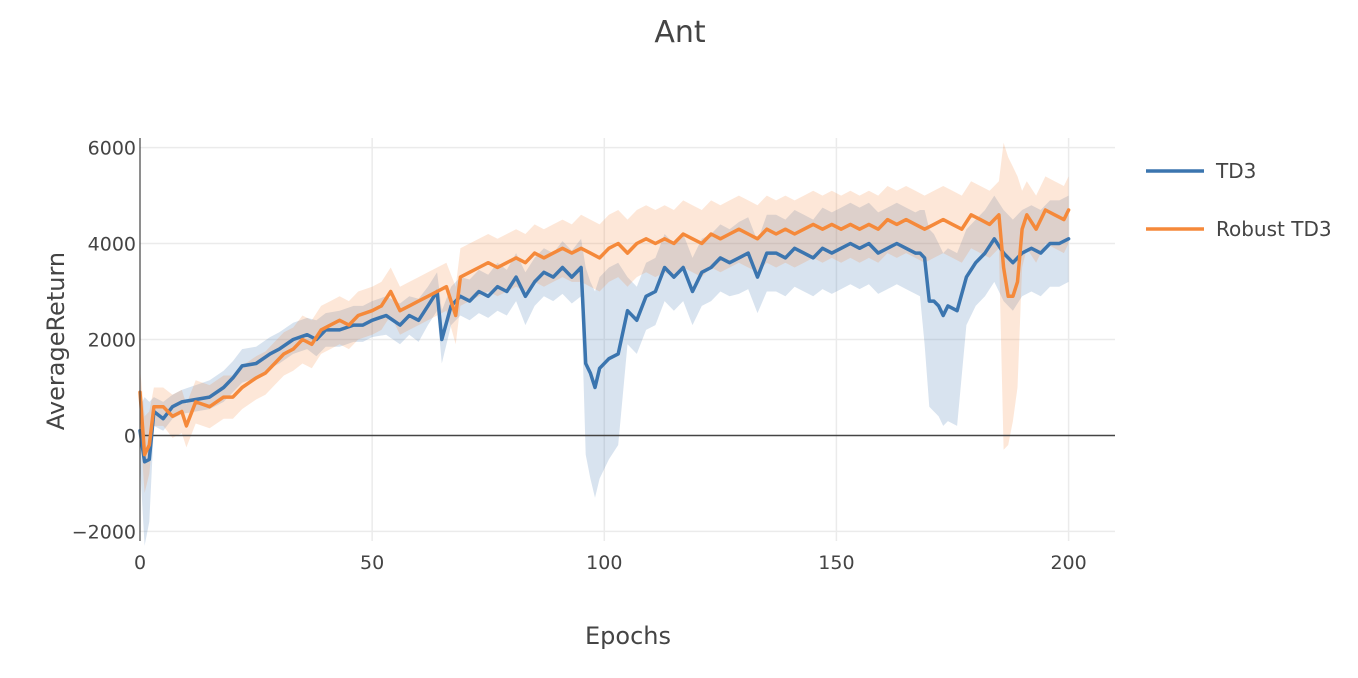 The height and width of the screenshot is (678, 1358). Describe the element at coordinates (140, 563) in the screenshot. I see `x-tick-label: 0` at that location.